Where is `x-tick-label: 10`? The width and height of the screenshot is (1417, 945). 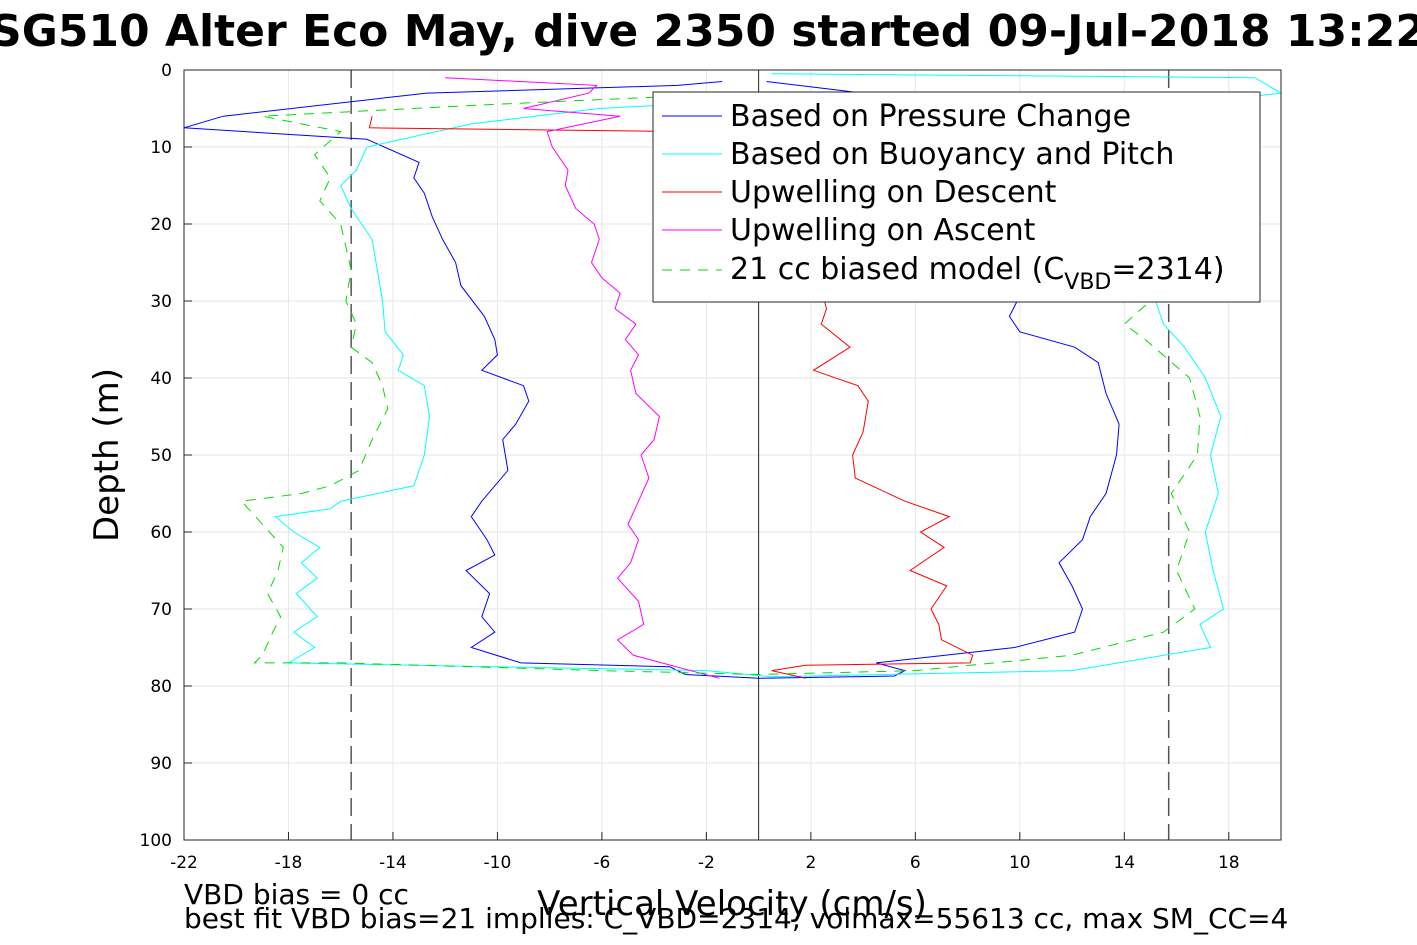
x-tick-label: 10 is located at coordinates (1020, 863).